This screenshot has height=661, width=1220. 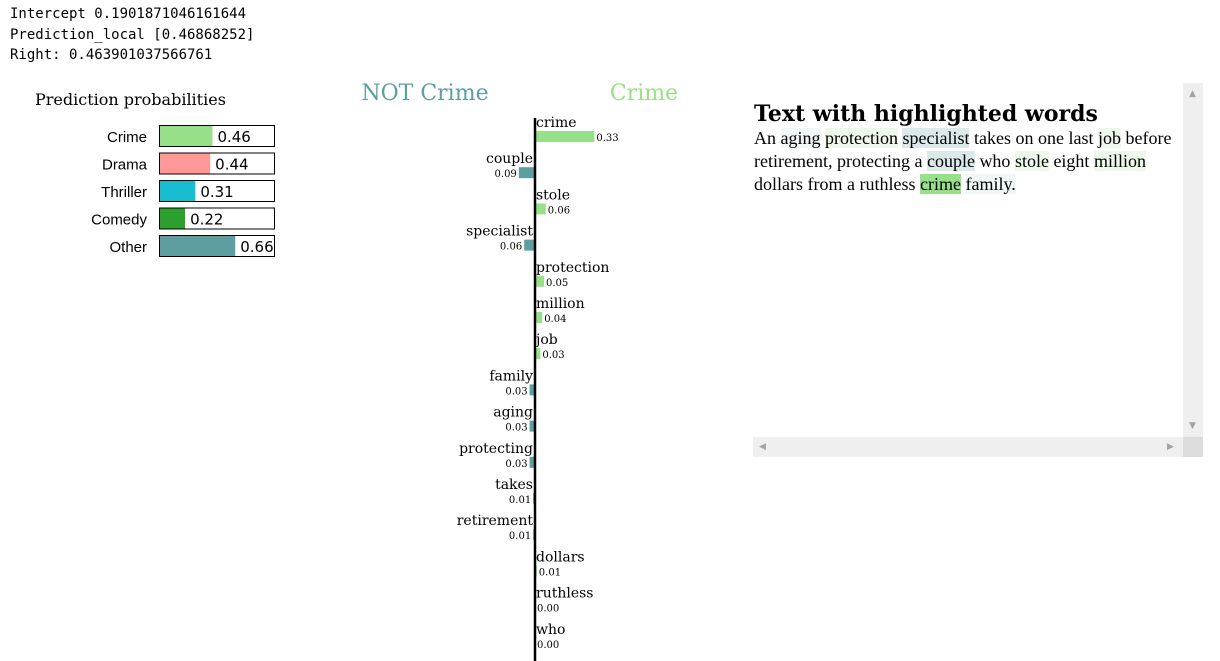 What do you see at coordinates (1119, 161) in the screenshot?
I see `text-word: million` at bounding box center [1119, 161].